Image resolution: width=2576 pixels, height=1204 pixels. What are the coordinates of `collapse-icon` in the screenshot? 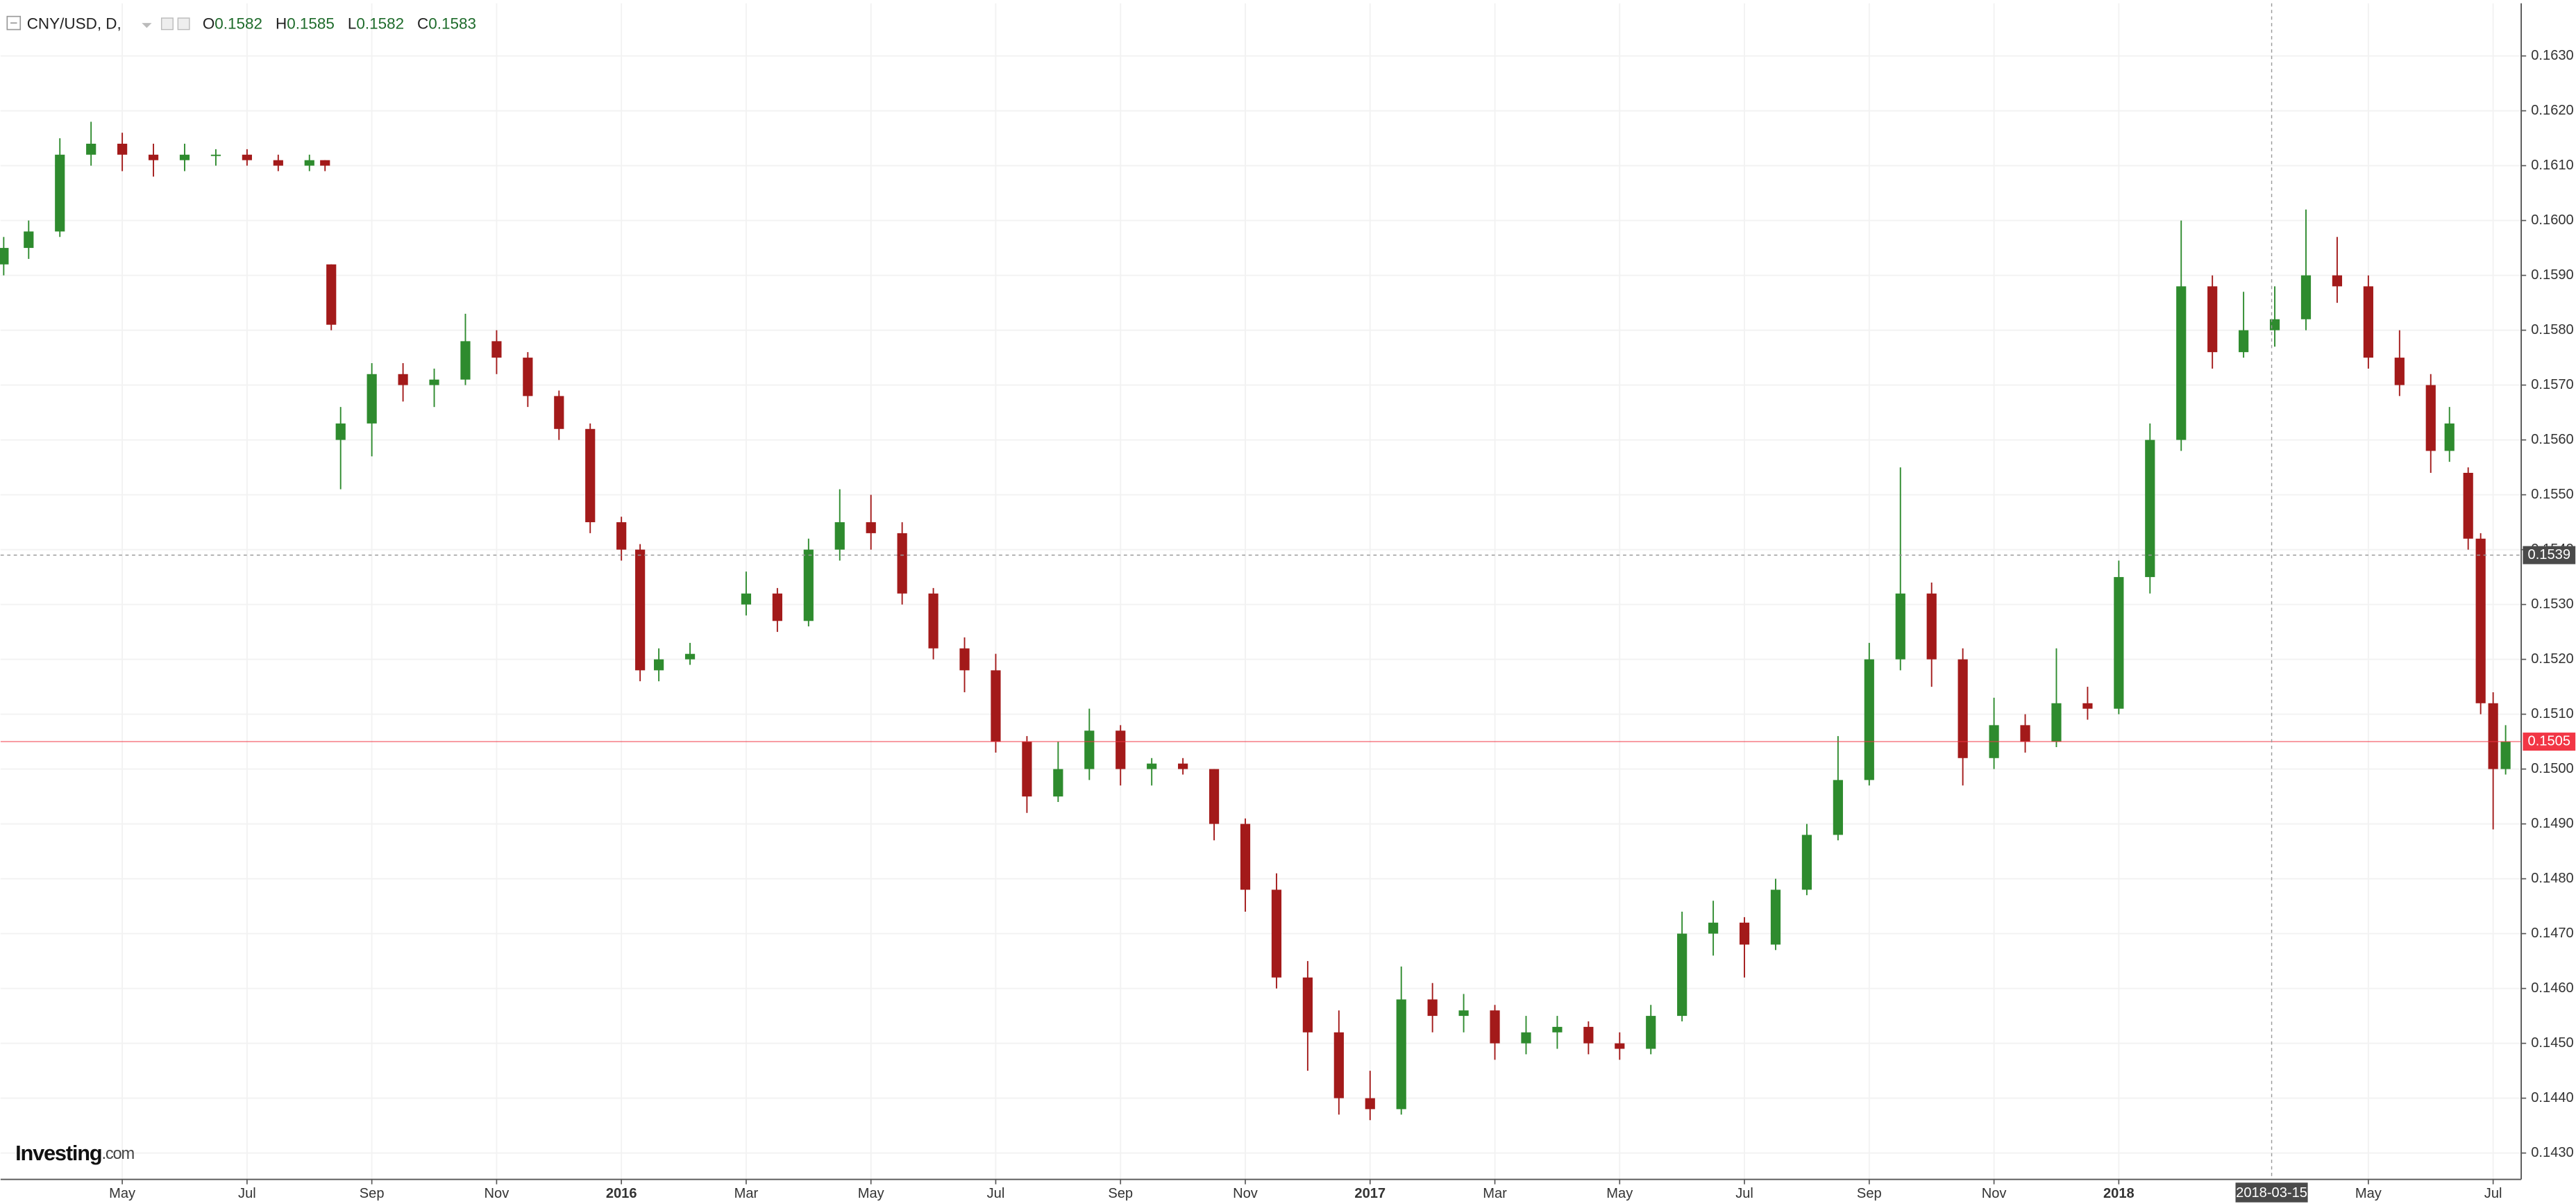 It's located at (14, 23).